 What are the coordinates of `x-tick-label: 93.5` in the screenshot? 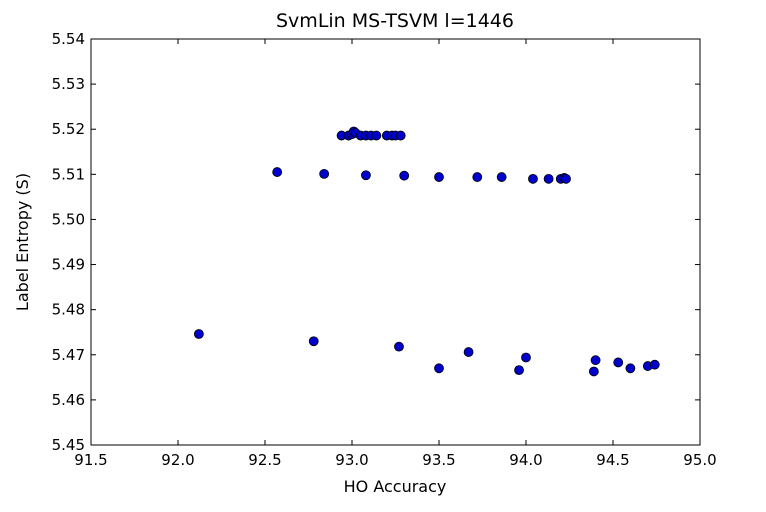 It's located at (438, 460).